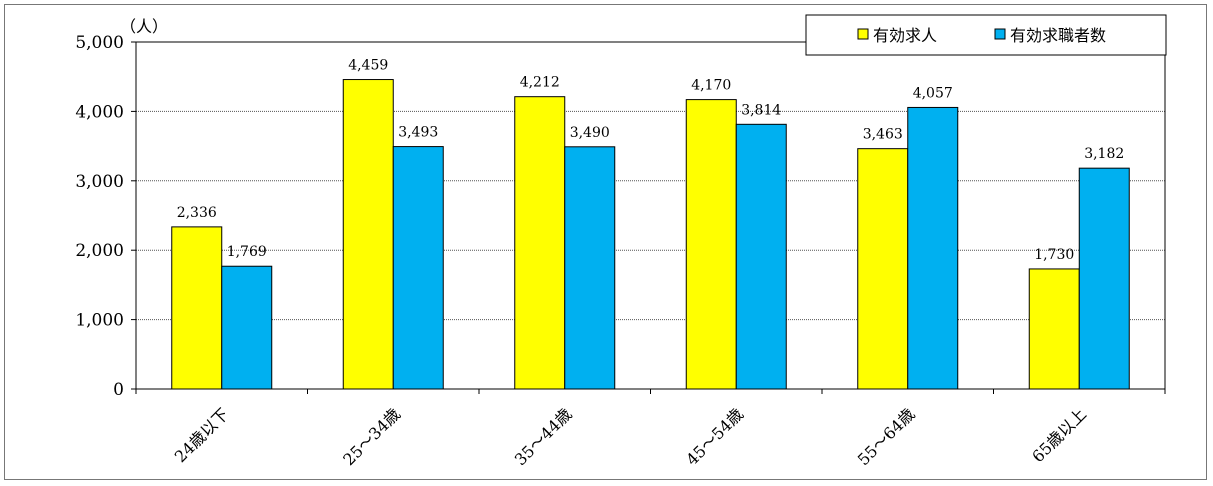 Image resolution: width=1213 pixels, height=486 pixels. What do you see at coordinates (714, 436) in the screenshot?
I see `x-tick-label: 45～54歳` at bounding box center [714, 436].